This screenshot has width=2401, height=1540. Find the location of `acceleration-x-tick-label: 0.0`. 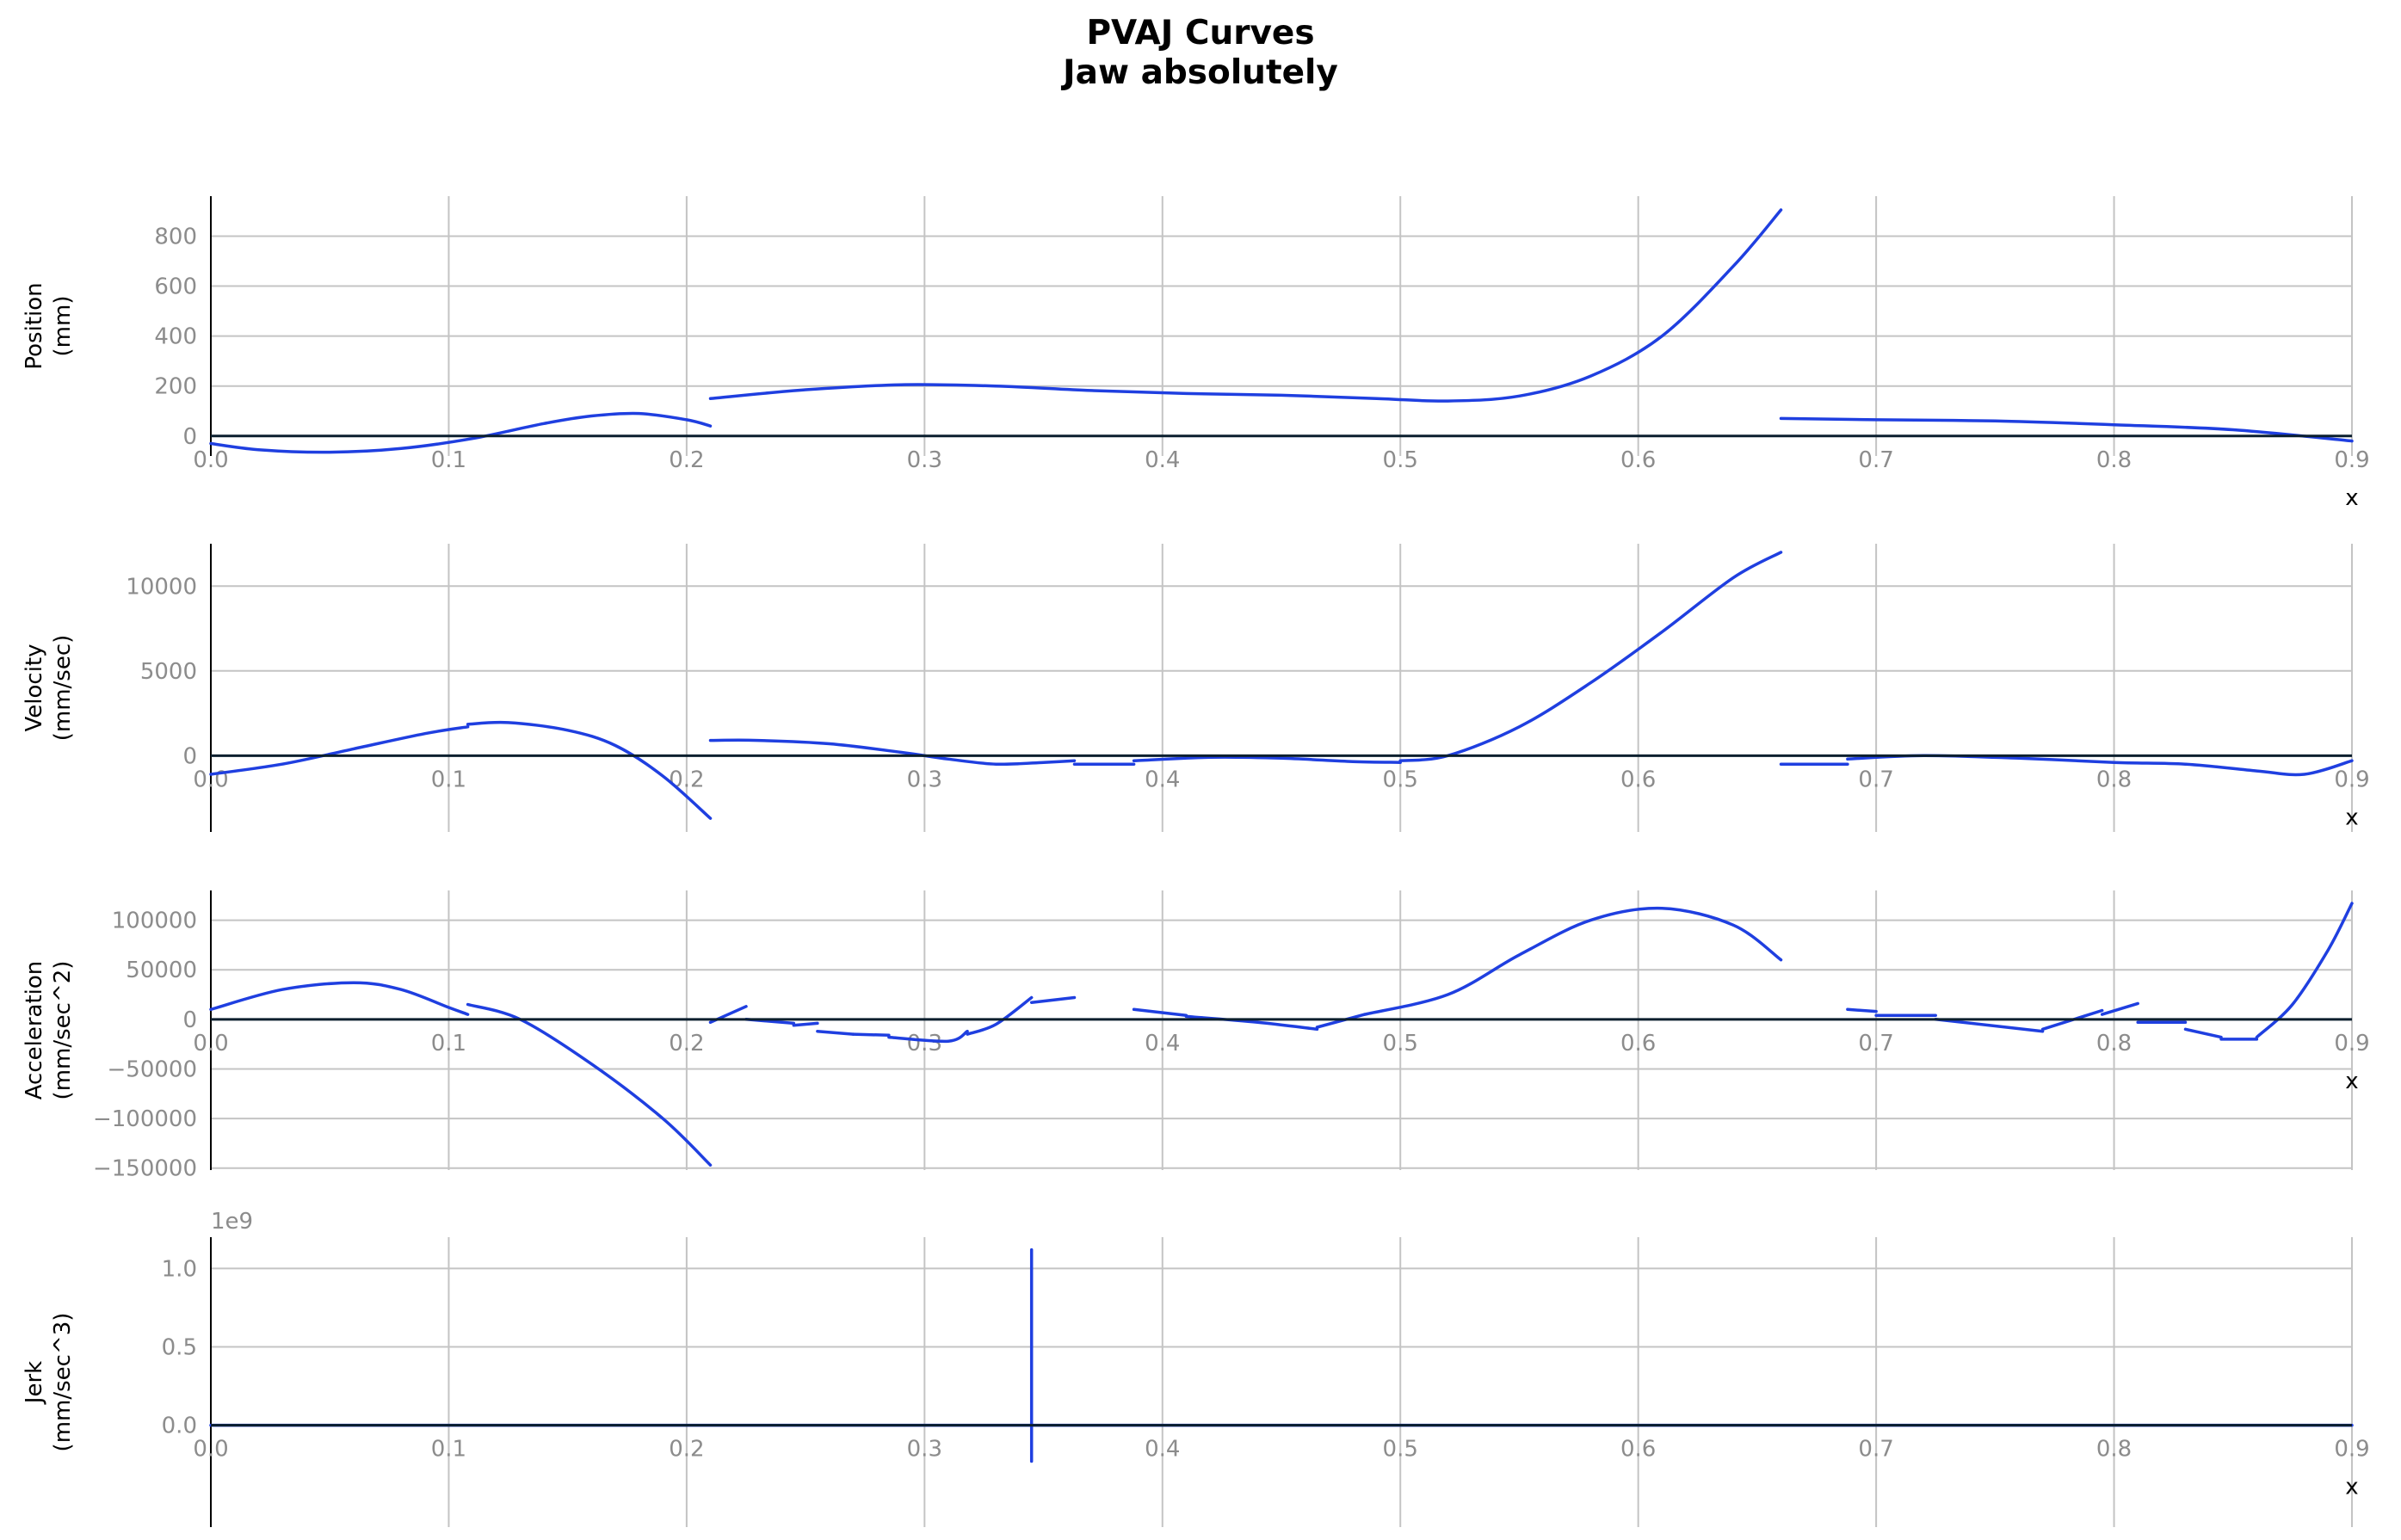

acceleration-x-tick-label: 0.0 is located at coordinates (210, 1043).